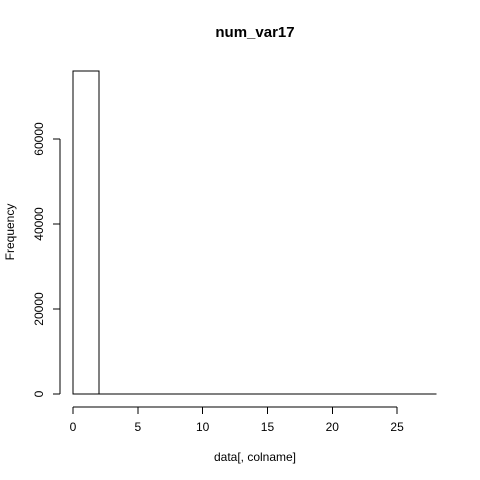 The height and width of the screenshot is (480, 480). Describe the element at coordinates (39, 309) in the screenshot. I see `y-tick-label: 20000` at that location.